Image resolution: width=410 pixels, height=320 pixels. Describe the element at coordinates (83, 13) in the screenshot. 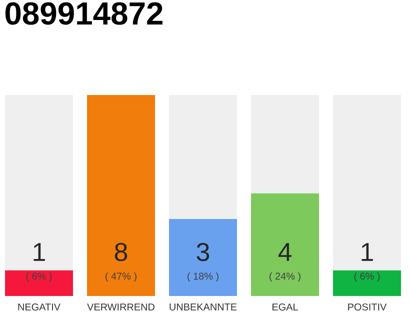

I see `chart-title: 089914872` at that location.